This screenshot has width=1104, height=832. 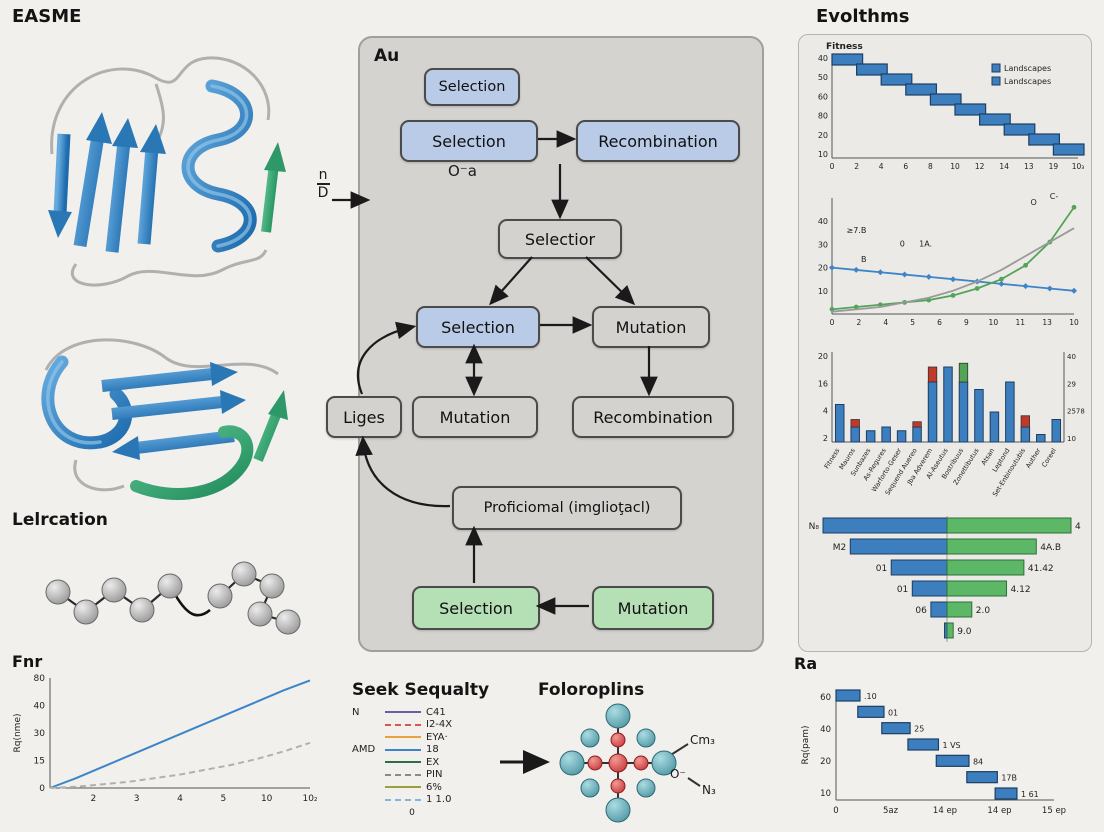 What do you see at coordinates (1029, 166) in the screenshot?
I see `chart-label: 13` at bounding box center [1029, 166].